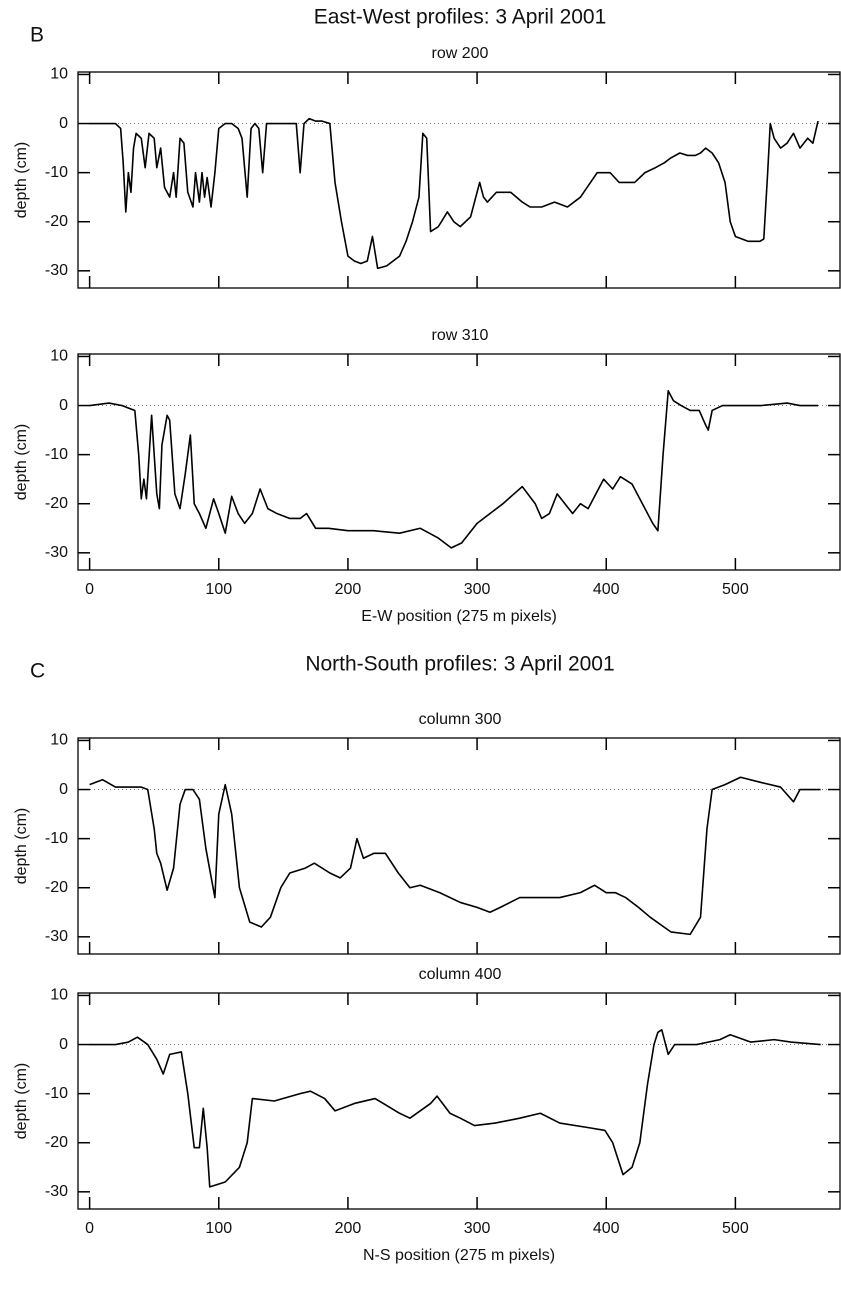 The image size is (841, 1294). What do you see at coordinates (460, 53) in the screenshot?
I see `subplot-title: row 200` at bounding box center [460, 53].